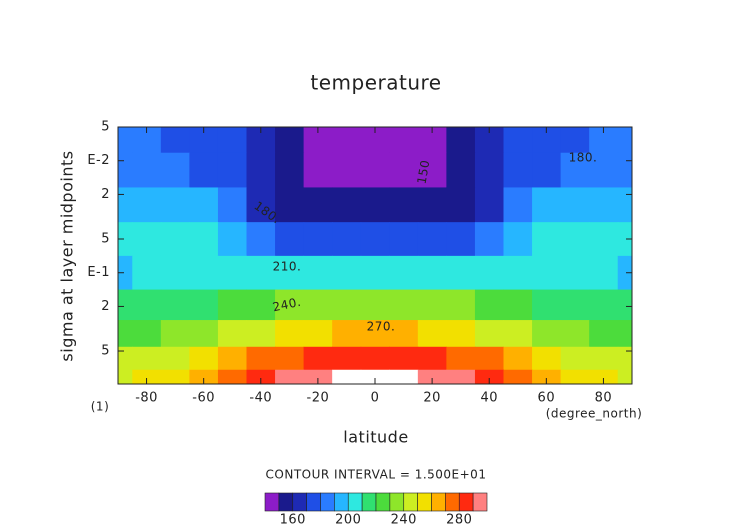 The width and height of the screenshot is (752, 532). I want to click on x-tick-label: -20, so click(318, 398).